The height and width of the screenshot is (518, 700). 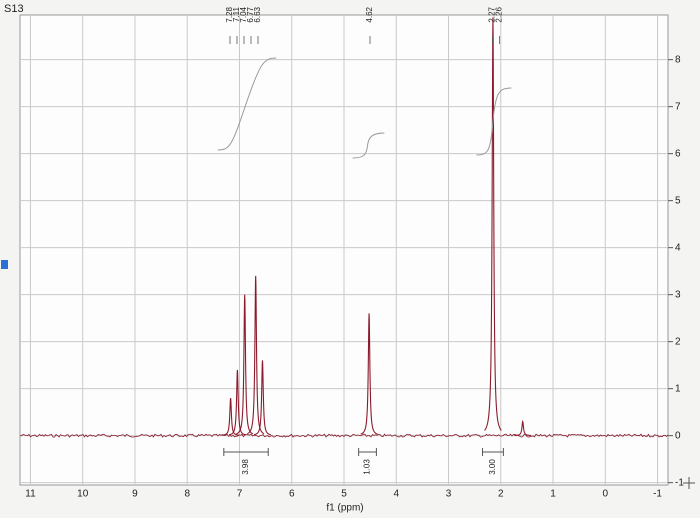 What do you see at coordinates (678, 59) in the screenshot?
I see `y-tick-label: 8` at bounding box center [678, 59].